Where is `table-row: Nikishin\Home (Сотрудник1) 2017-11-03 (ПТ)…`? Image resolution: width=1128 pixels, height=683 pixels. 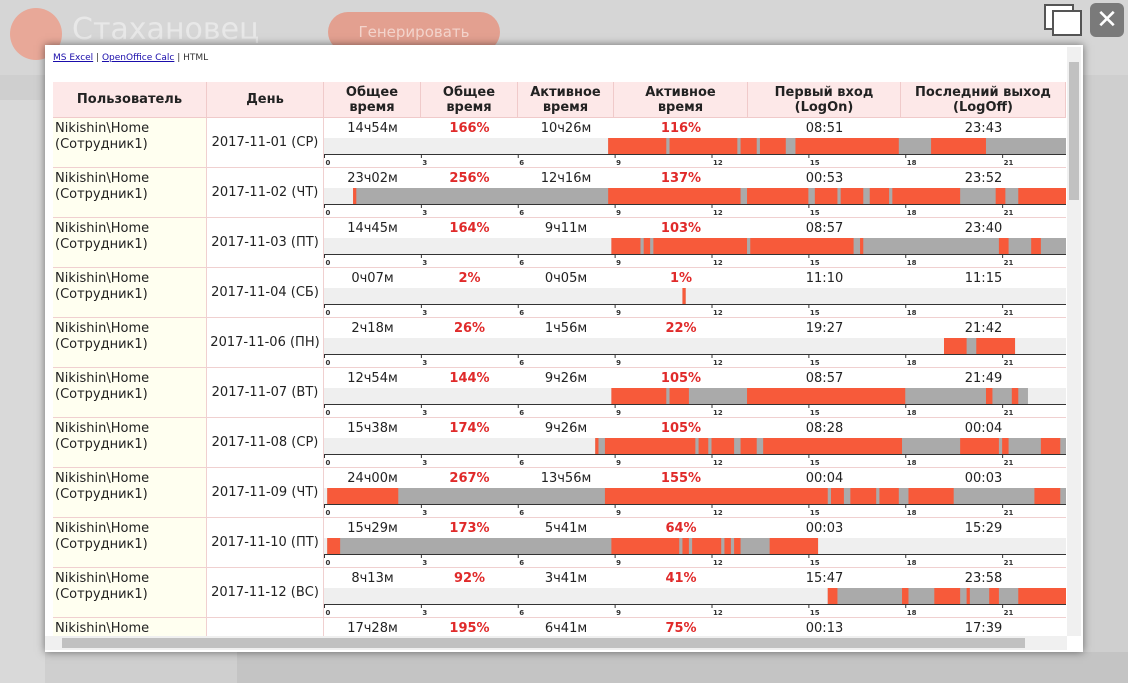 table-row: Nikishin\Home (Сотрудник1) 2017-11-03 (ПТ)… is located at coordinates (559, 243).